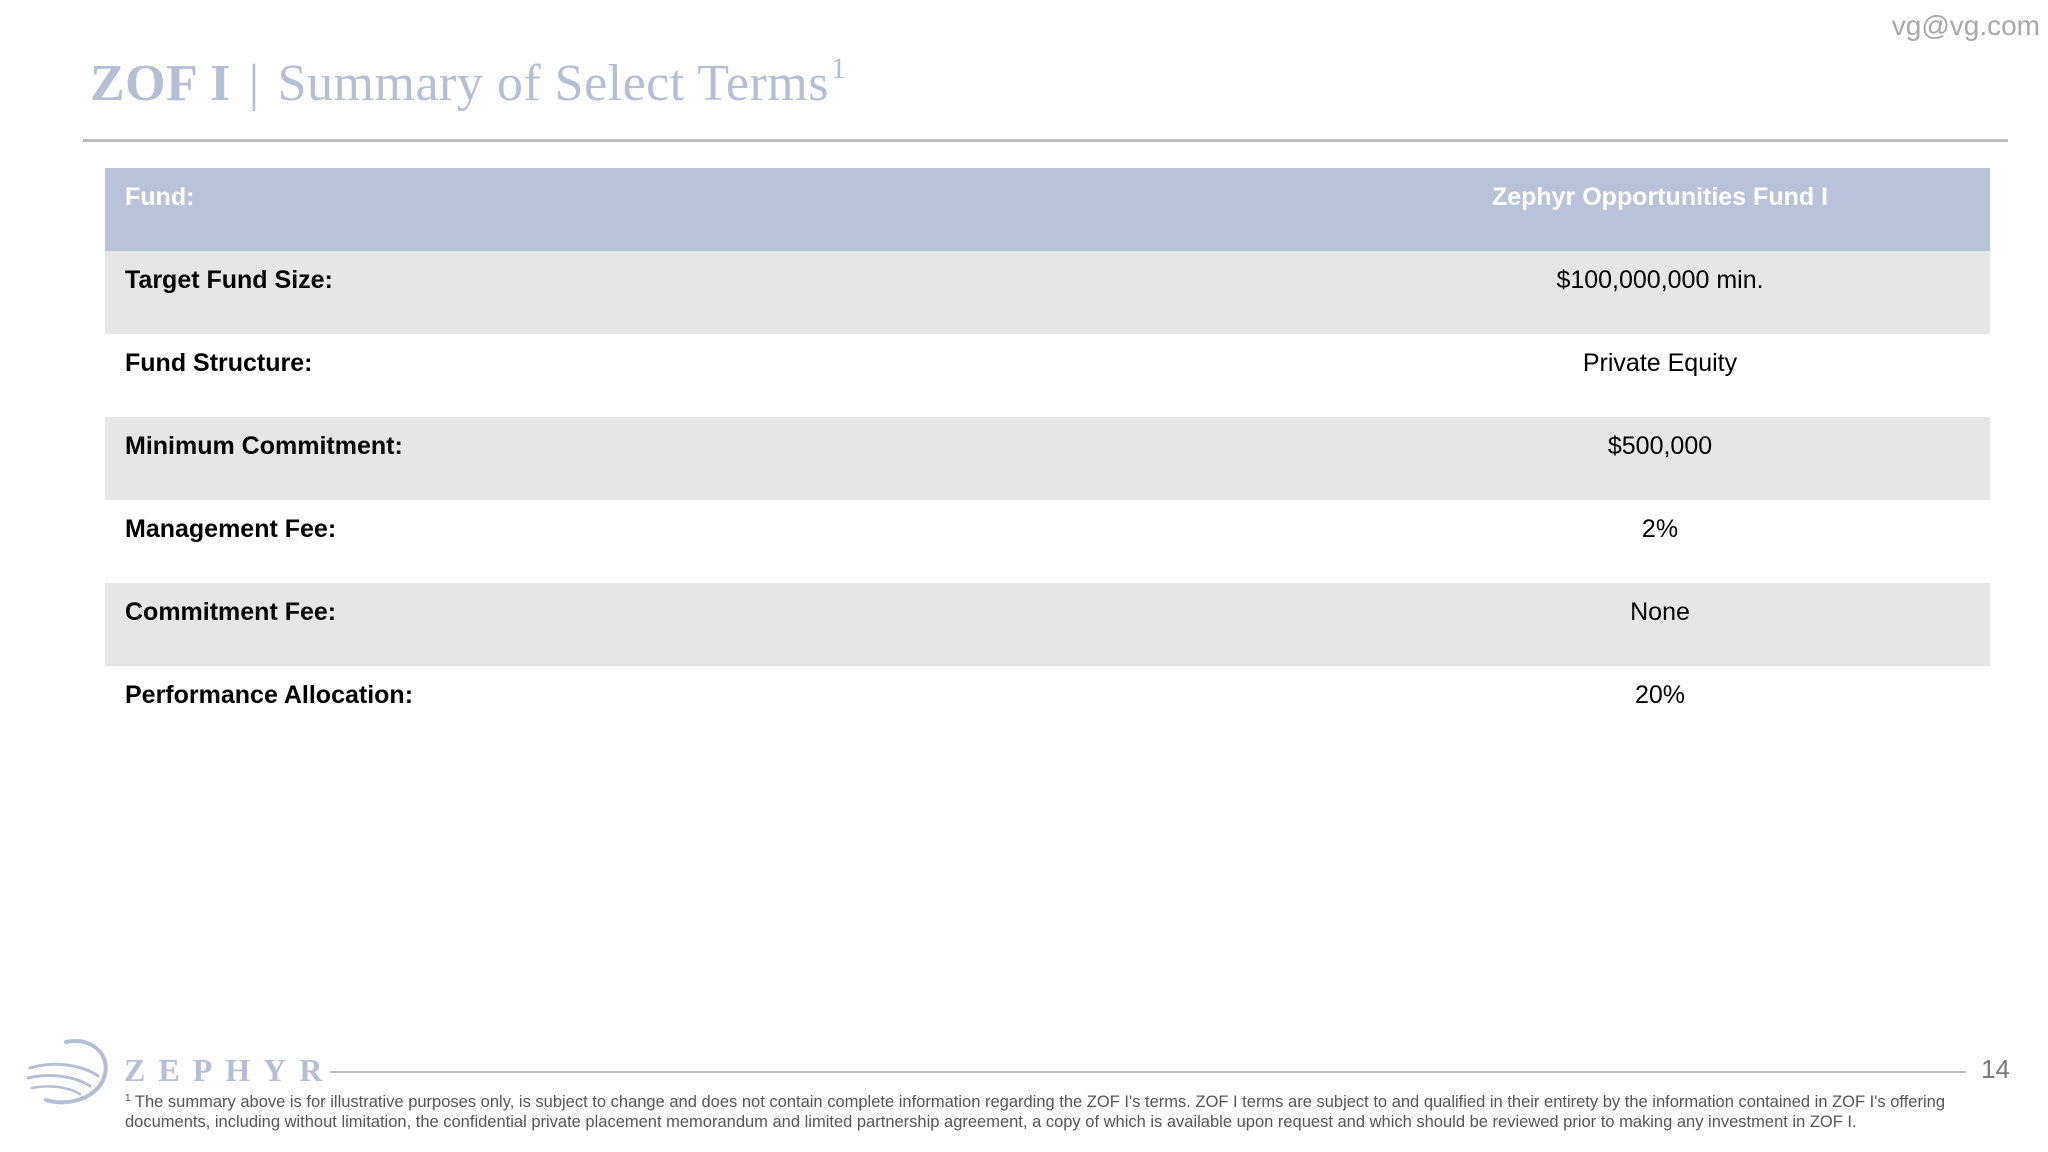 The height and width of the screenshot is (1152, 2048). I want to click on term-value: 20%, so click(1660, 695).